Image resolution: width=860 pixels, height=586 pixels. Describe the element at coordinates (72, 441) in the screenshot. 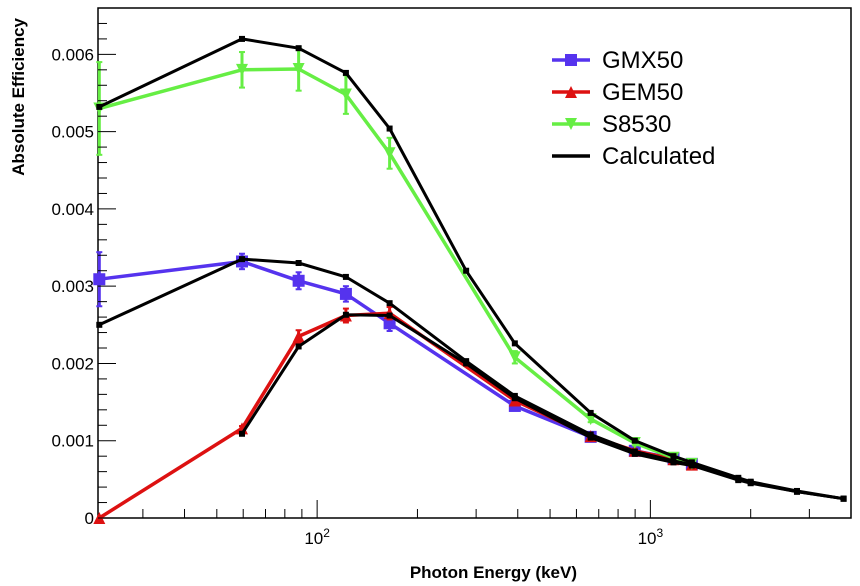

I see `y-tick-label: 0.001` at that location.